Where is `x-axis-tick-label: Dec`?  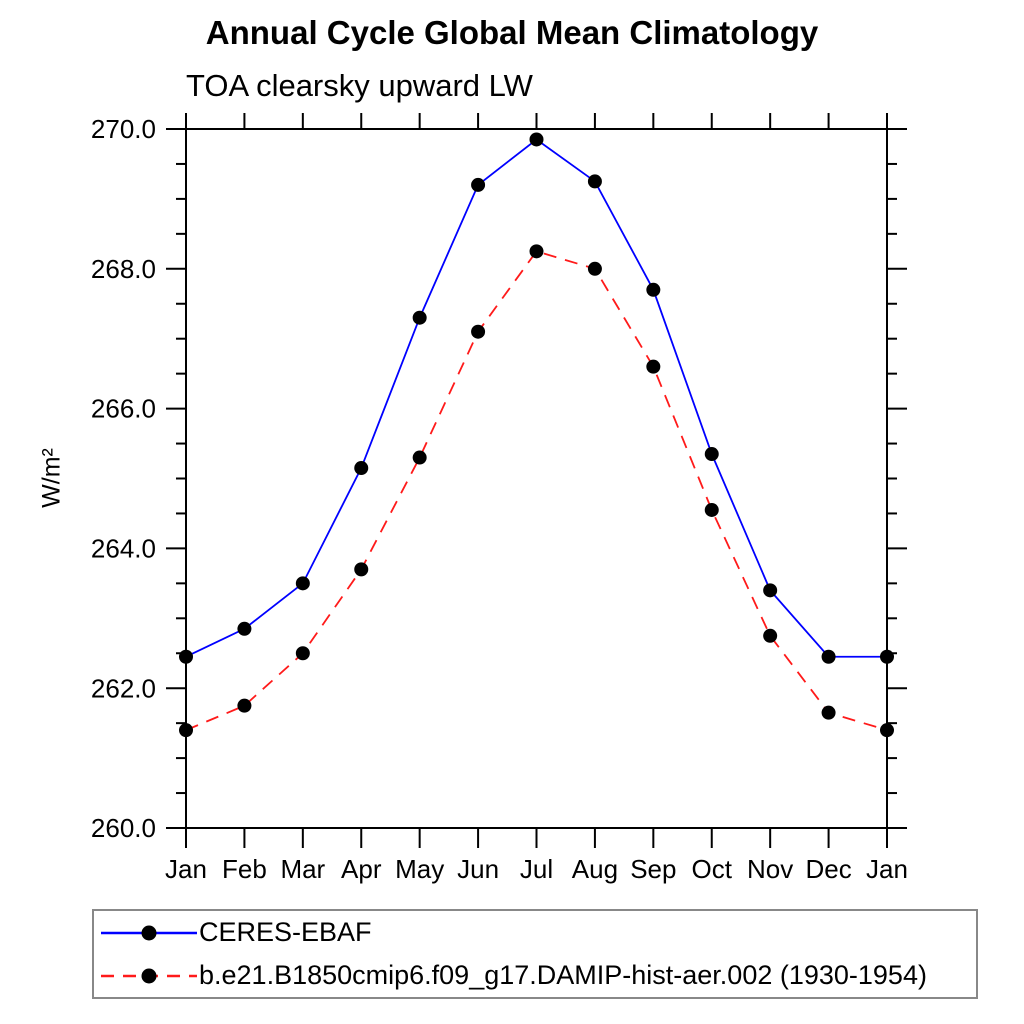 x-axis-tick-label: Dec is located at coordinates (828, 869).